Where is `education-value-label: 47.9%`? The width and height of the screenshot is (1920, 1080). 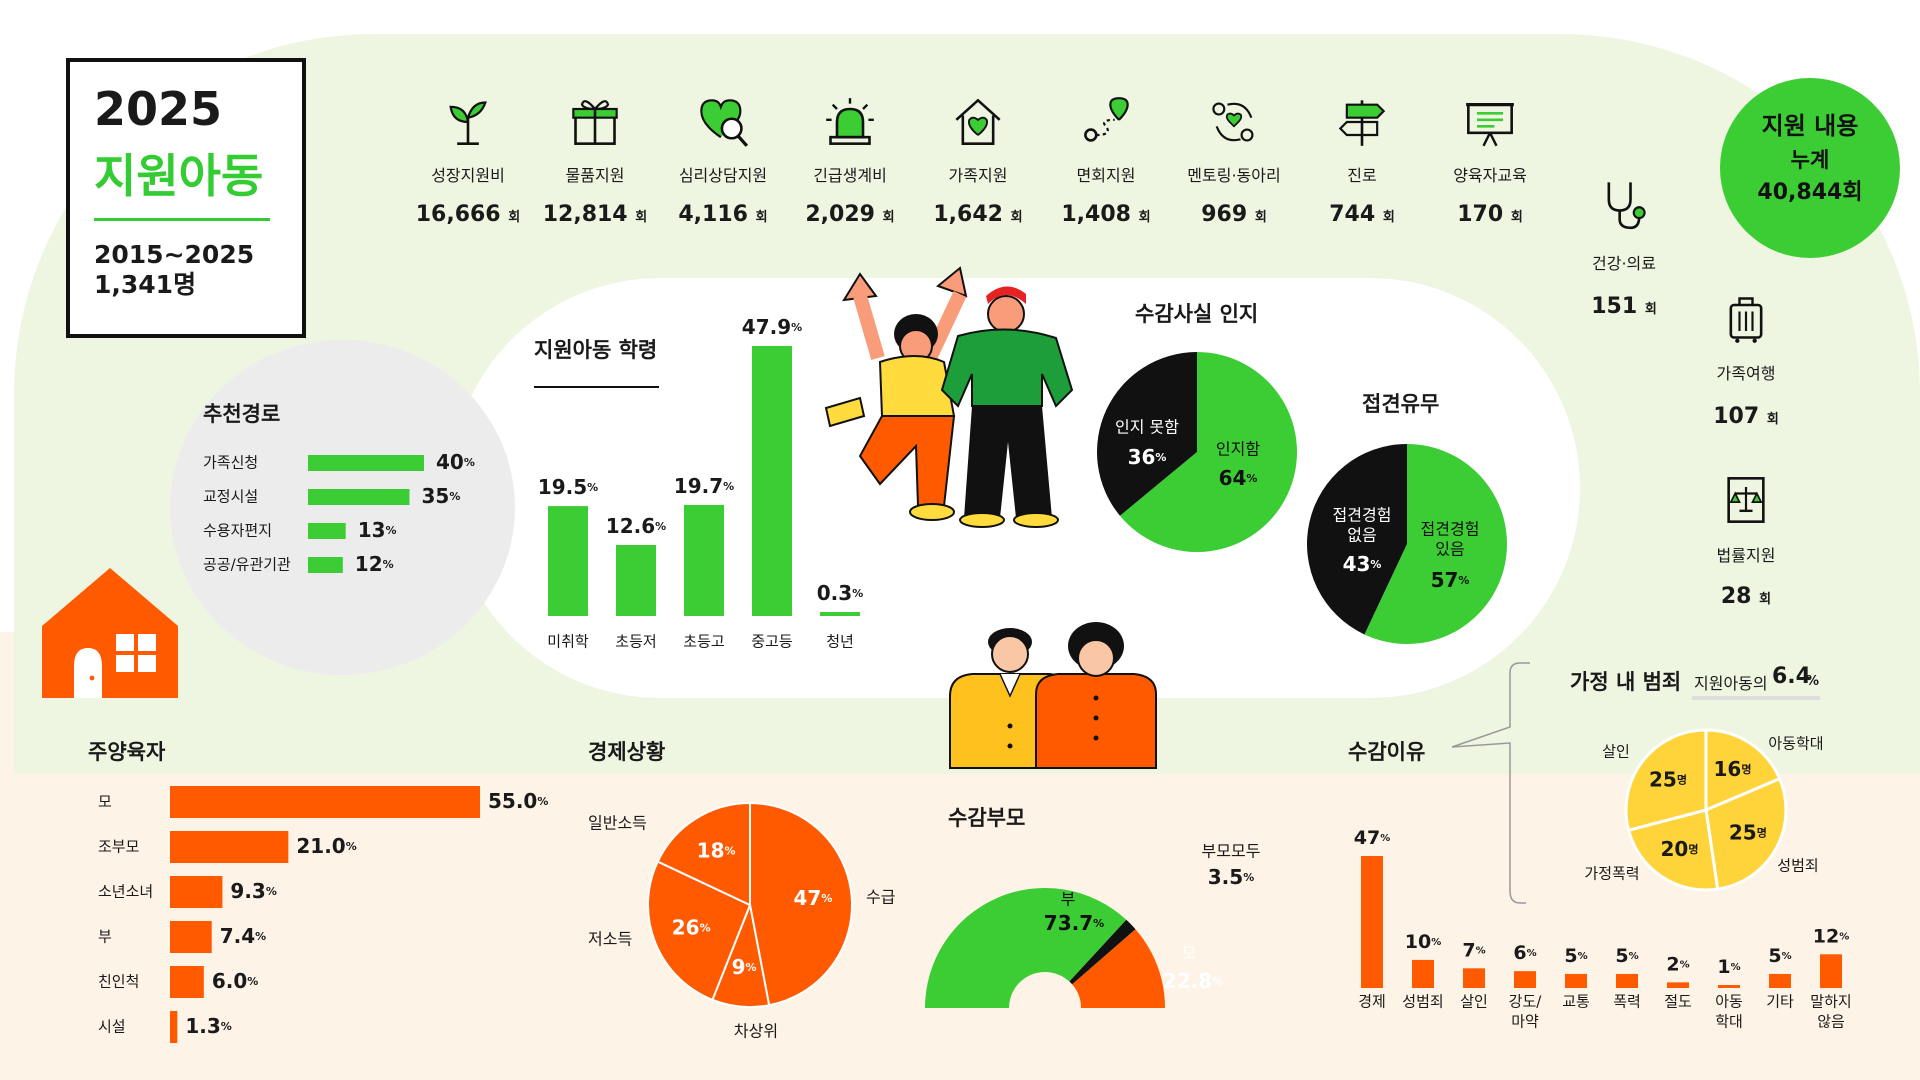
education-value-label: 47.9% is located at coordinates (772, 327).